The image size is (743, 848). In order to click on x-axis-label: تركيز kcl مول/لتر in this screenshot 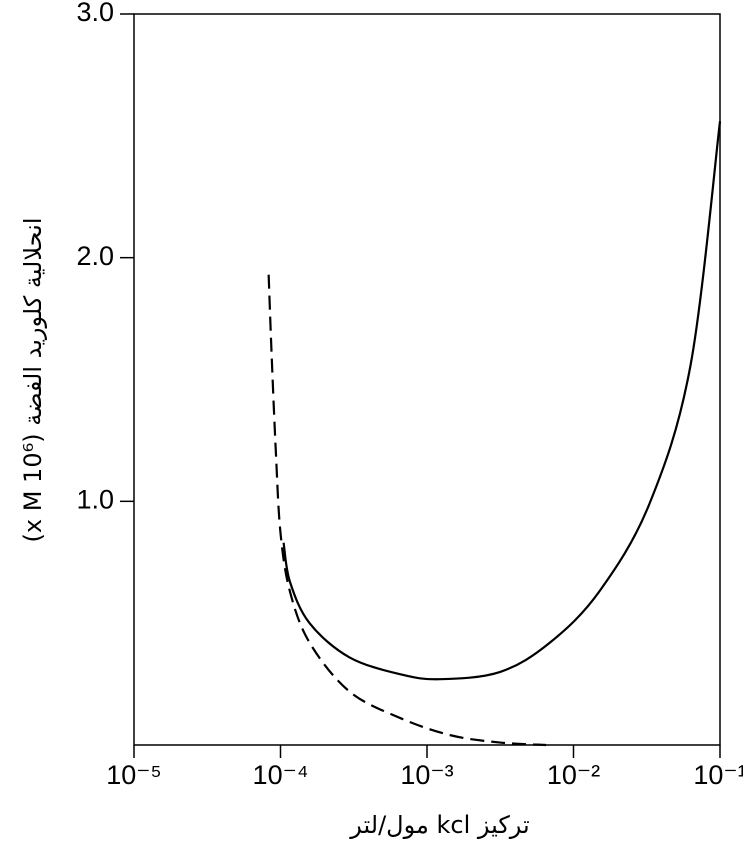, I will do `click(439, 825)`.